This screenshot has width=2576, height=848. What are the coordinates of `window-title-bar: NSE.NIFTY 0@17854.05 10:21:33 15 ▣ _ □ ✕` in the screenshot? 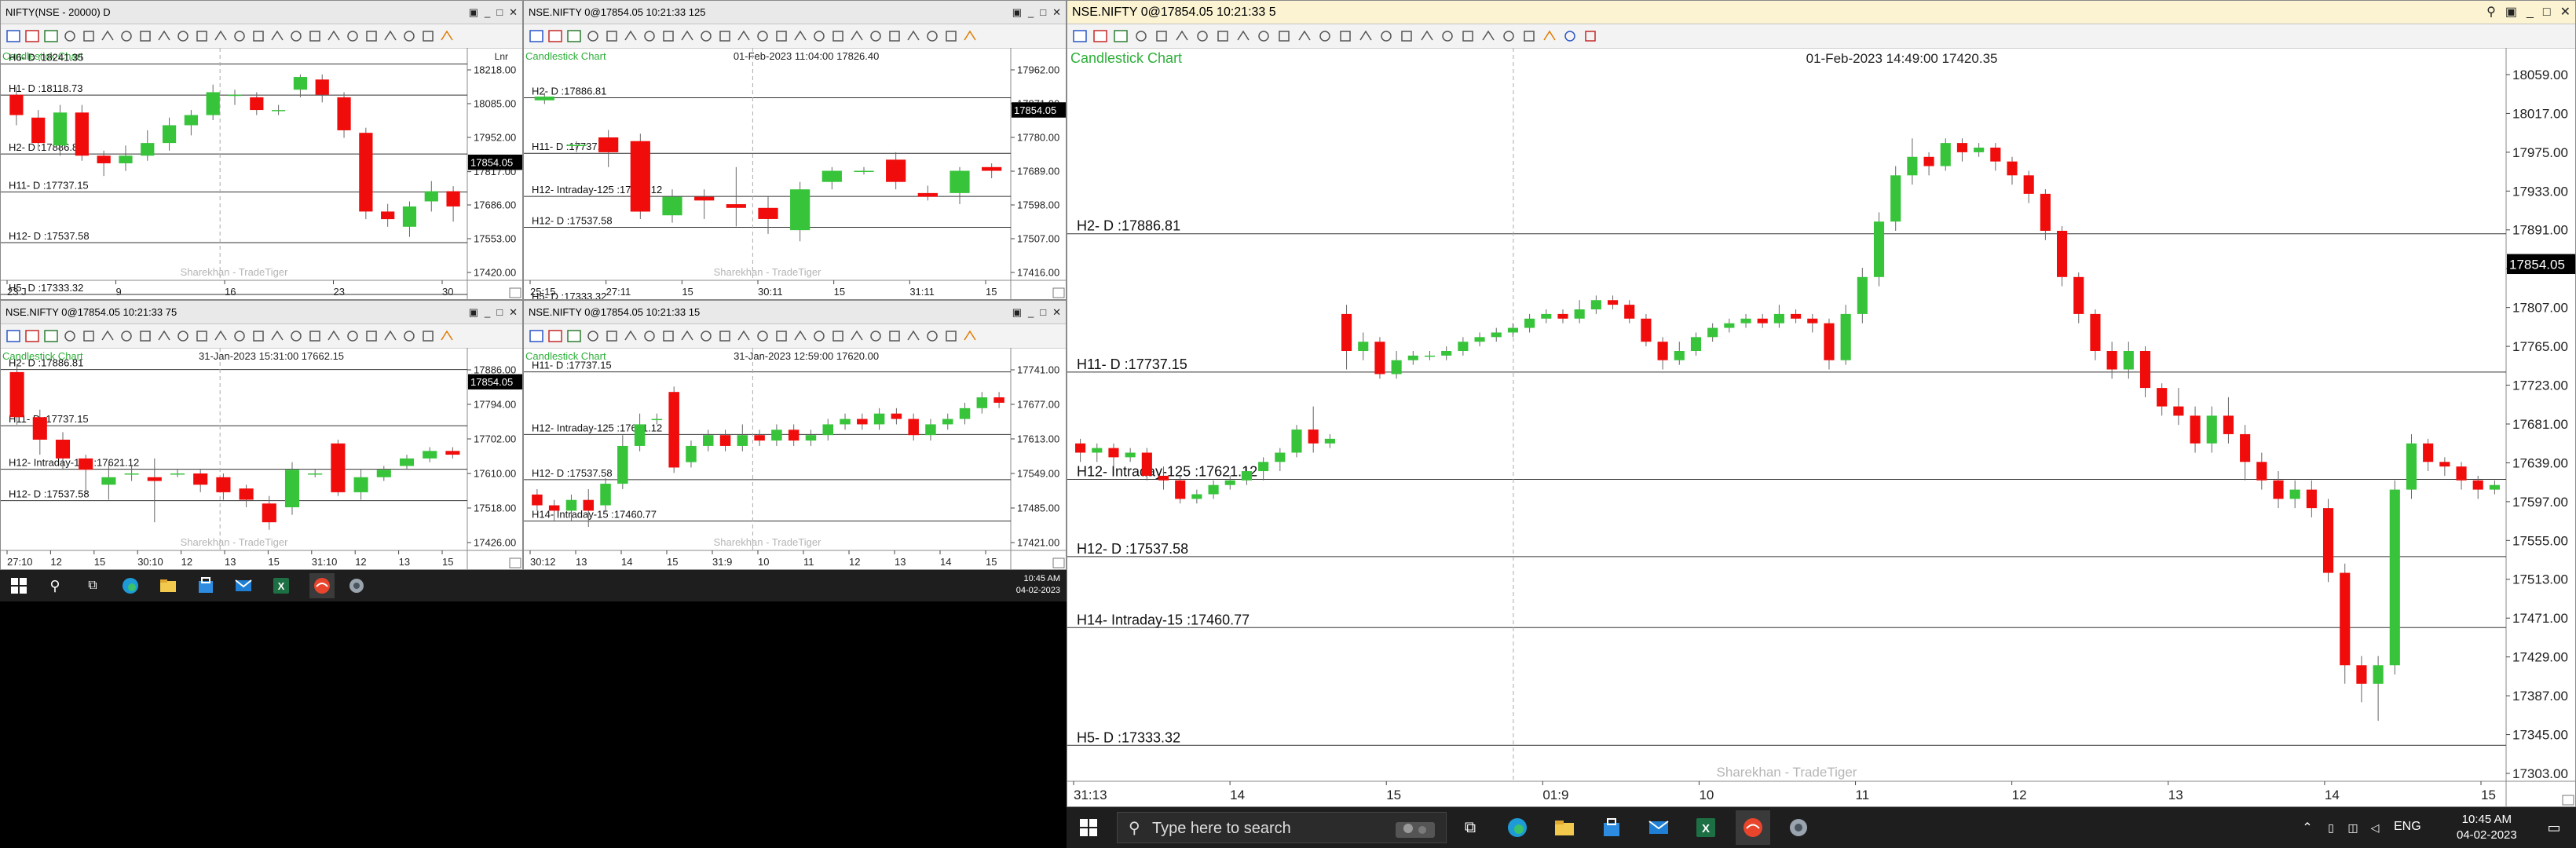 It's located at (795, 313).